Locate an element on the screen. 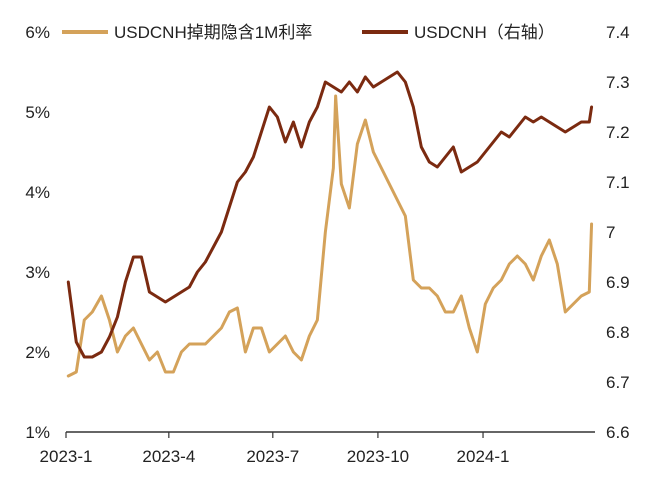 This screenshot has height=480, width=660. x-tick-label-0: 2023-1 is located at coordinates (66, 456).